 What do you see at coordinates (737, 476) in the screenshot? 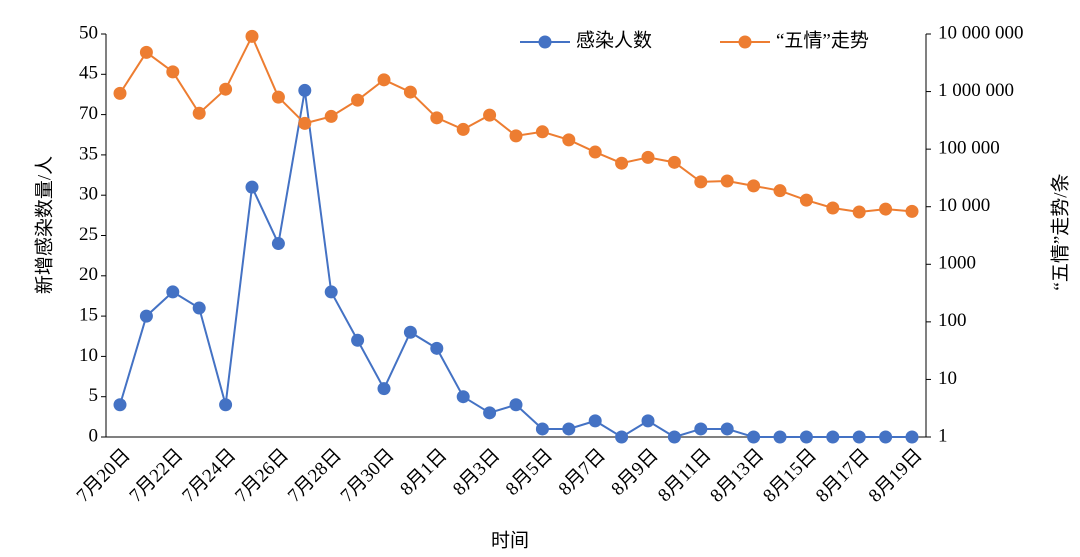
I see `x-tick-label: 8月13日` at bounding box center [737, 476].